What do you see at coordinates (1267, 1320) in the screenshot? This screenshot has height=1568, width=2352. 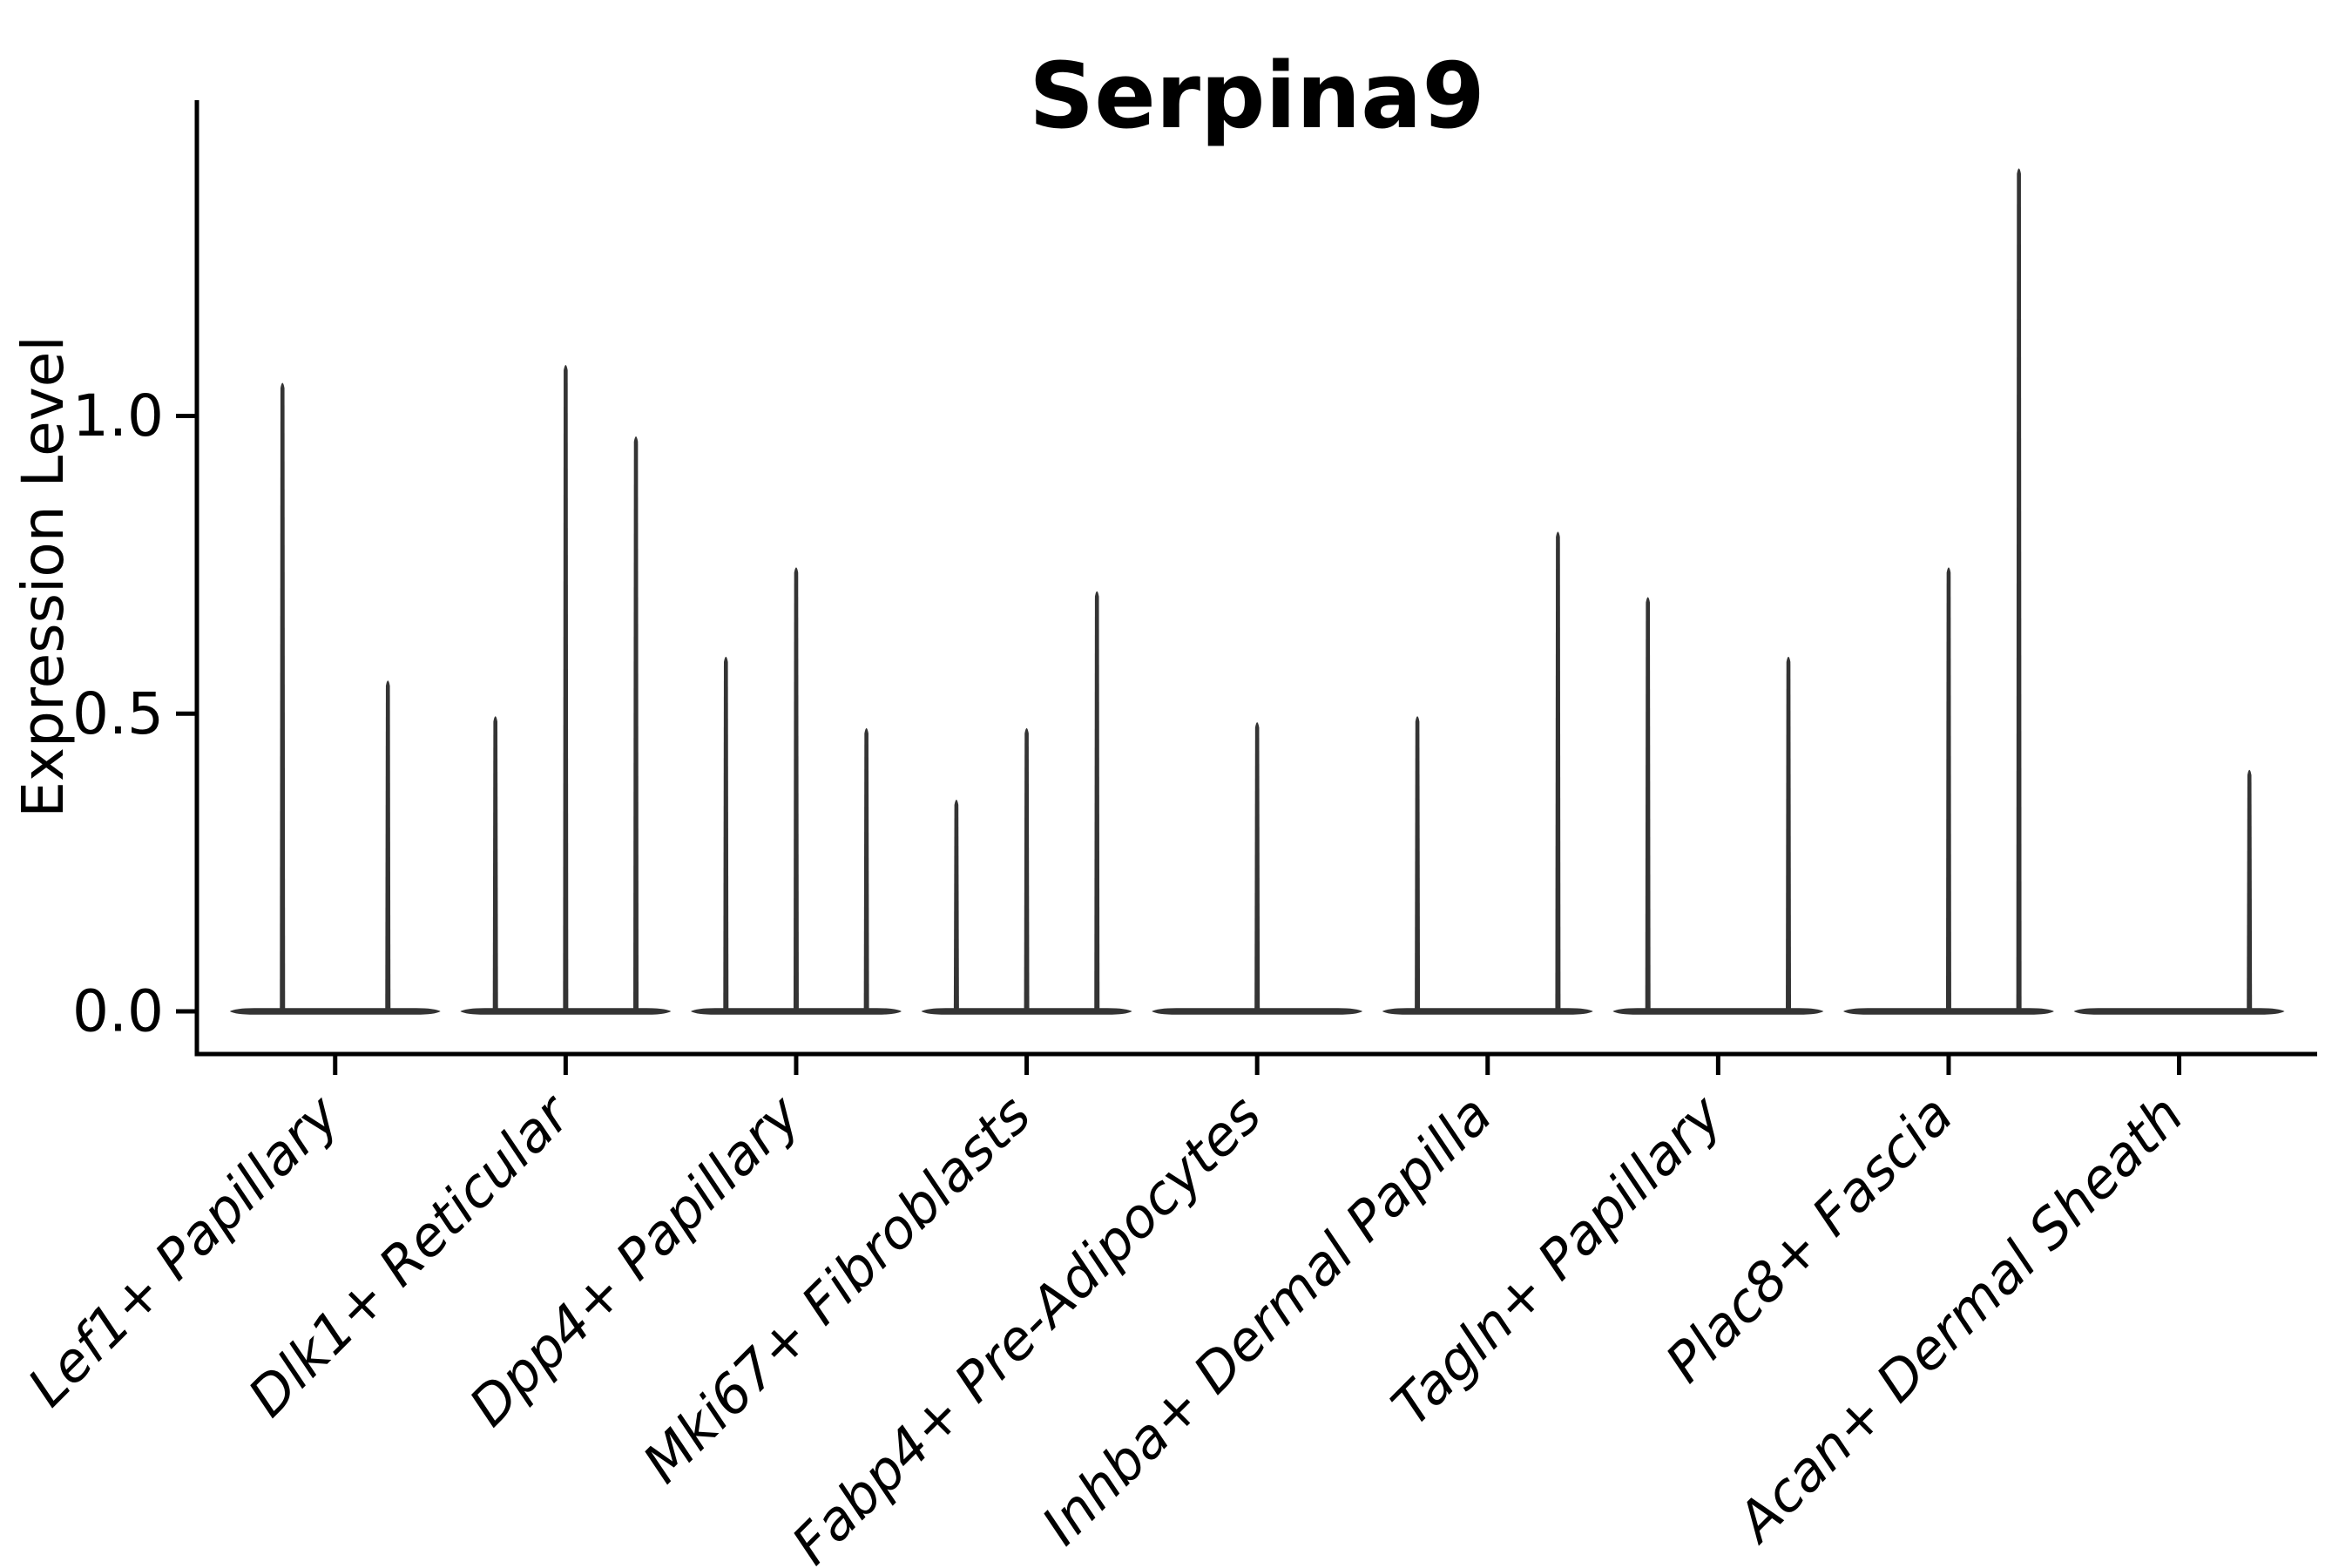 I see `x-tick-label: Inhba+ Dermal Papilla` at bounding box center [1267, 1320].